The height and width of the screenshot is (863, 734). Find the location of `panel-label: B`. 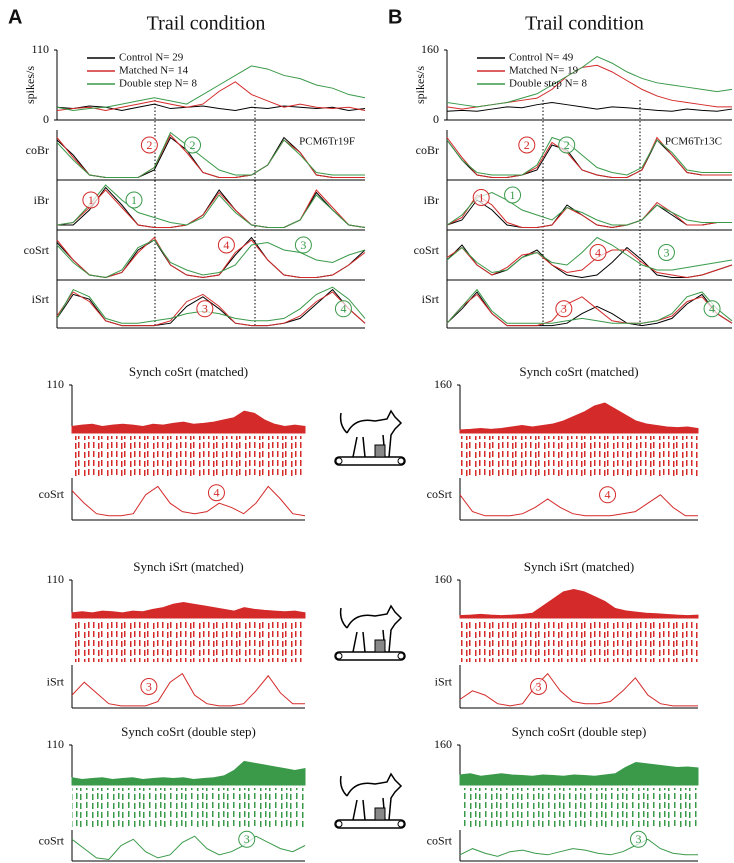

panel-label: B is located at coordinates (395, 17).